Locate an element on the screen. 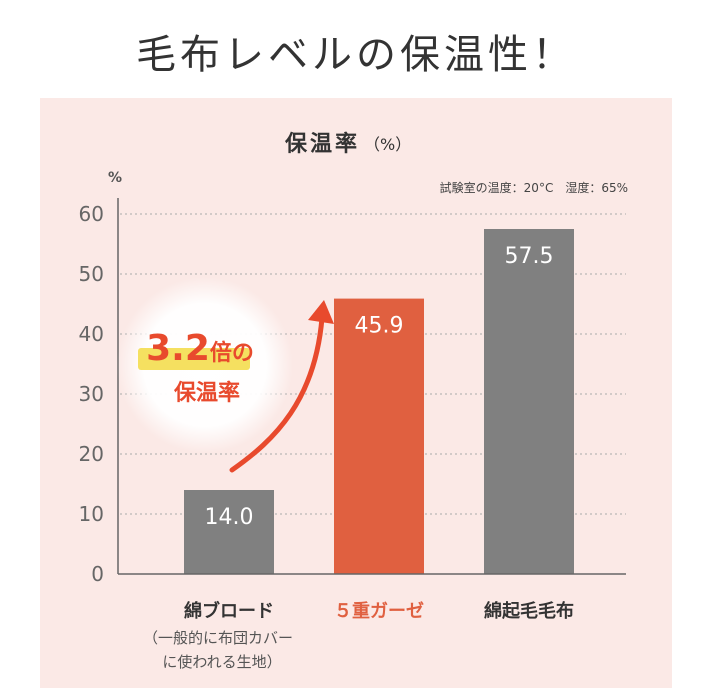  category-note-line-2: に使われる生地） is located at coordinates (221, 662).